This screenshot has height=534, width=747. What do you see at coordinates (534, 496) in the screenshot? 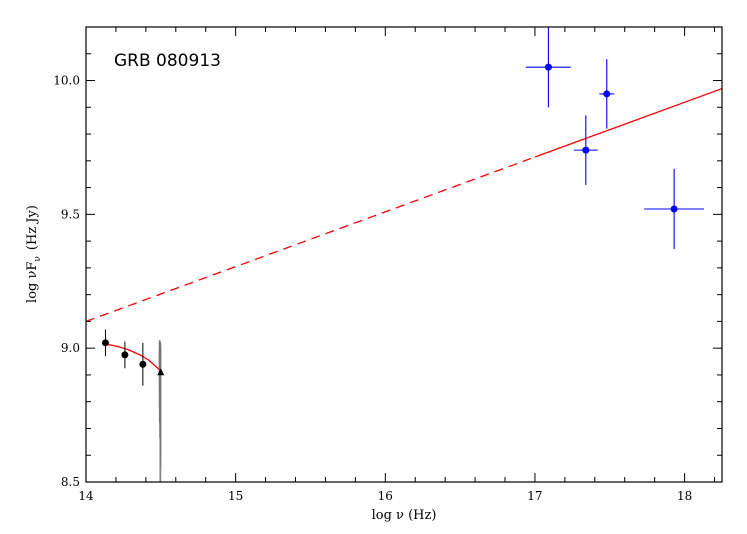
I see `x-tick-label: 17` at bounding box center [534, 496].